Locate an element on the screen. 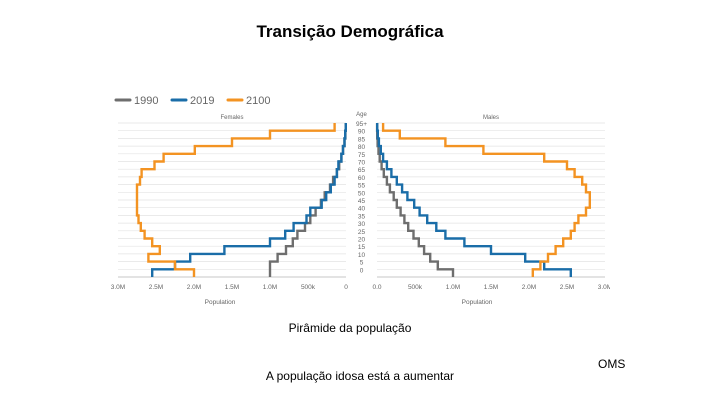 Image resolution: width=720 pixels, height=405 pixels. age-tick-label: 95+ is located at coordinates (361, 124).